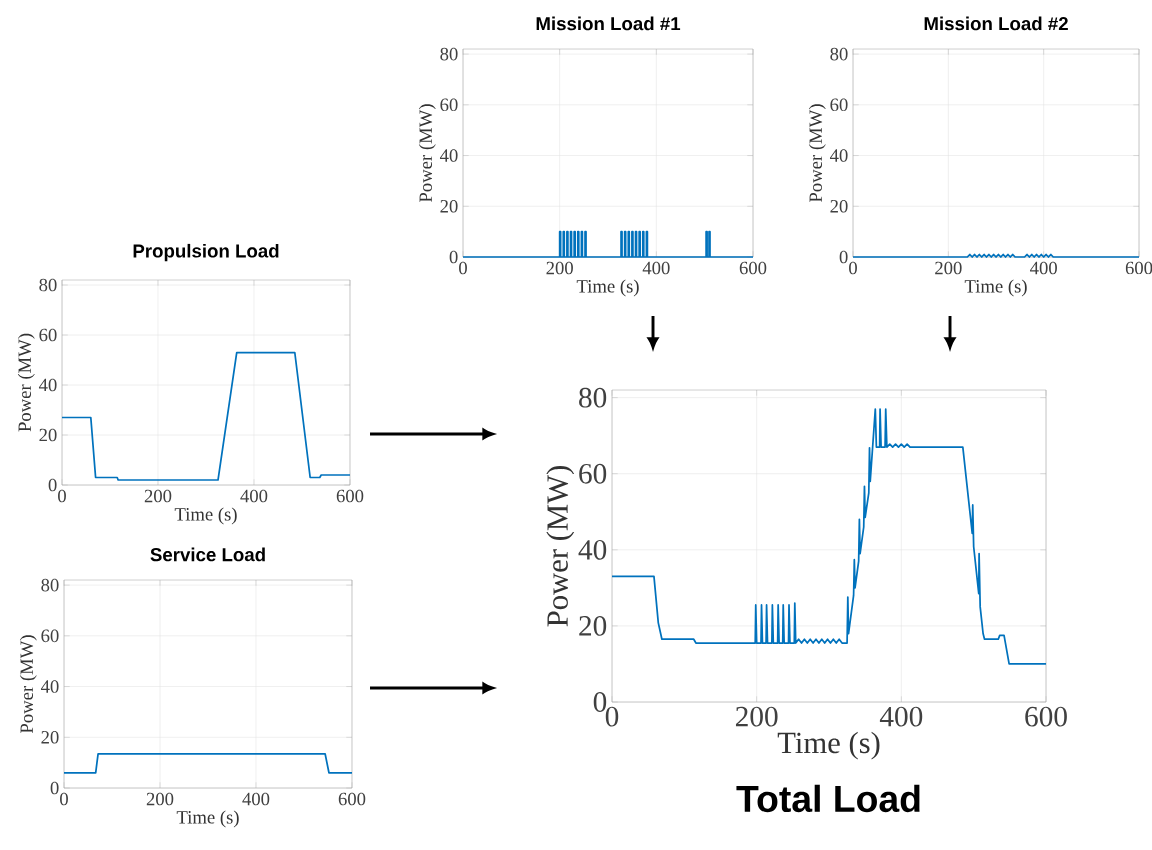  What do you see at coordinates (206, 416) in the screenshot?
I see `line-series` at bounding box center [206, 416].